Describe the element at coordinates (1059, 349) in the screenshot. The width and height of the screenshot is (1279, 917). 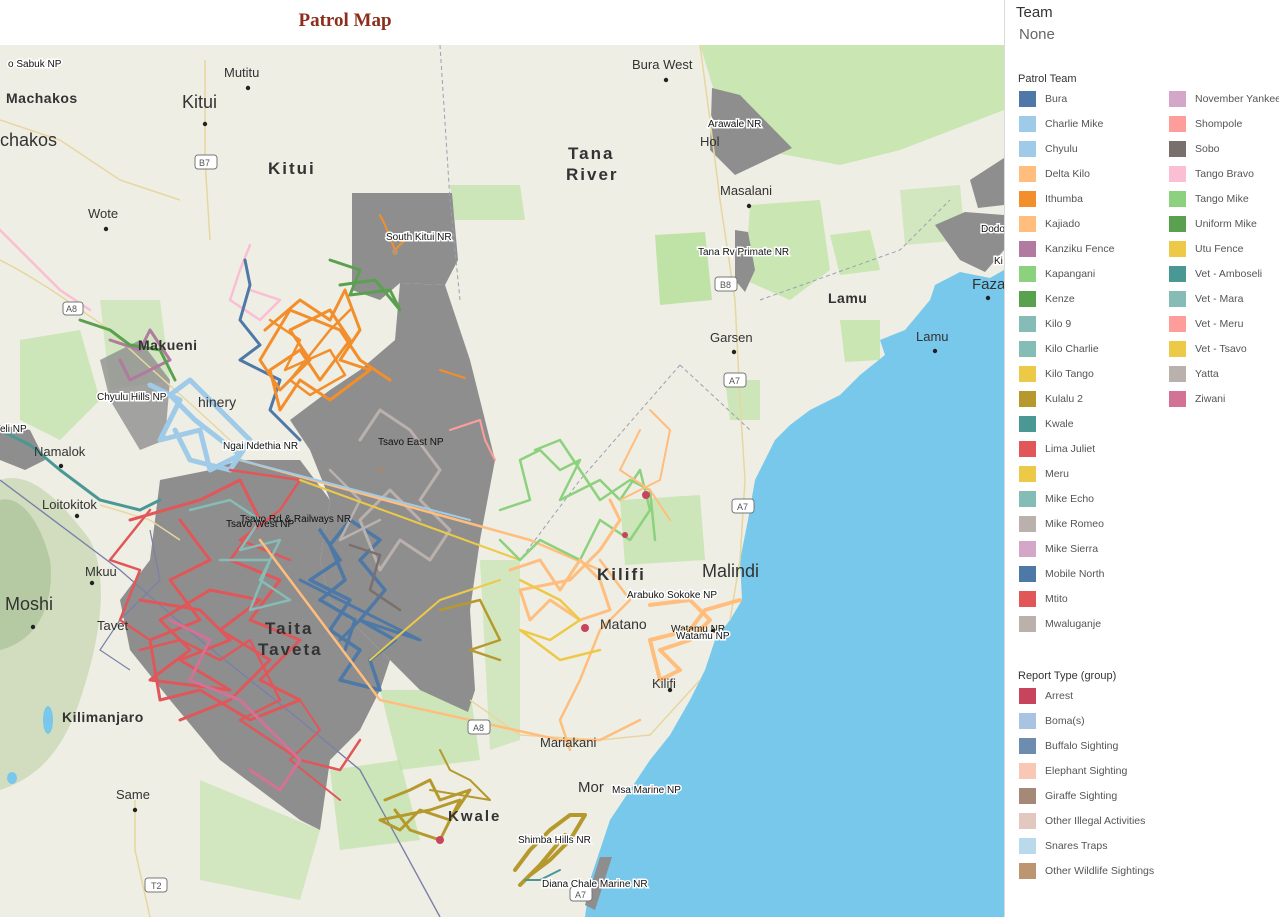
I see `patrol-team-legend-item: Kilo Charlie` at that location.